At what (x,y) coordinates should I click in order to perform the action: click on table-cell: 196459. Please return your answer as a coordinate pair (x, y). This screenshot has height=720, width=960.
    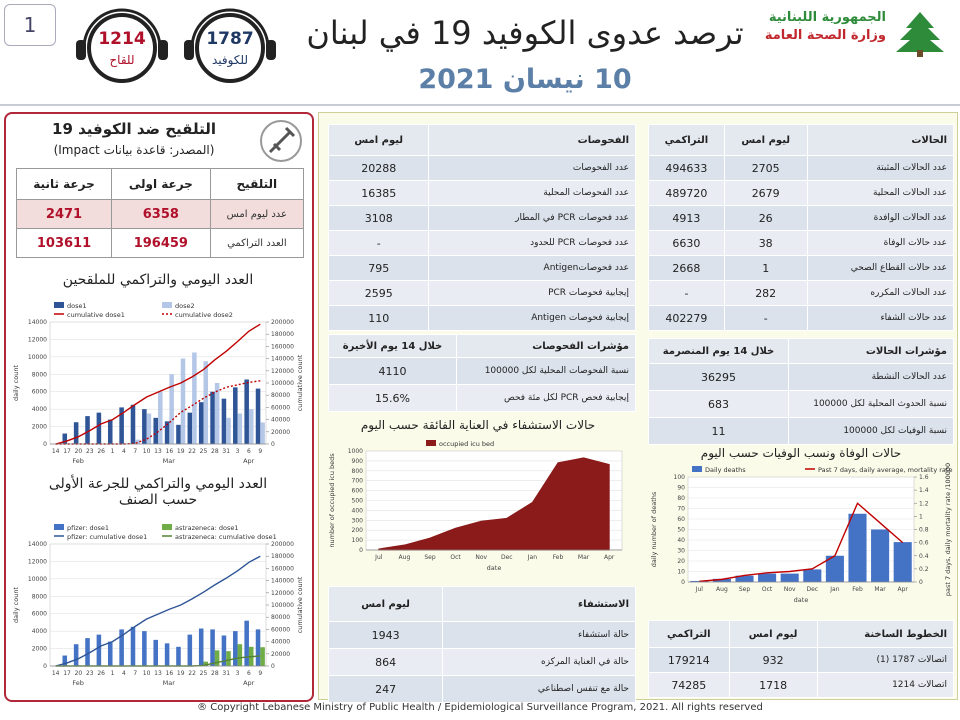
    Looking at the image, I should click on (161, 243).